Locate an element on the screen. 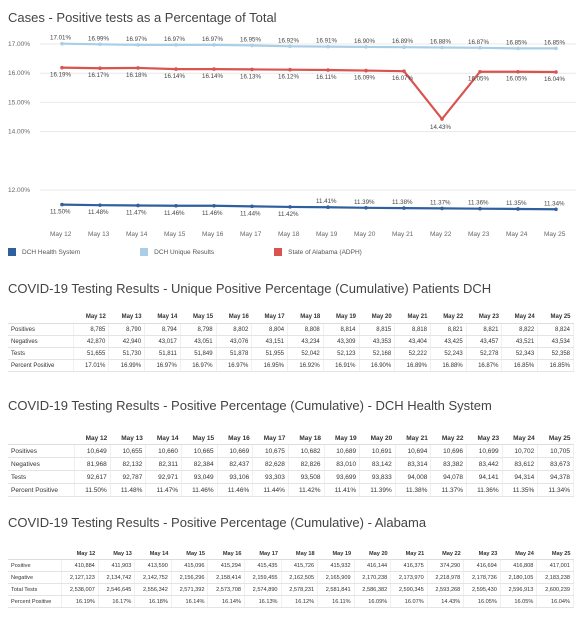 This screenshot has height=624, width=584. table-cell: 93,303 is located at coordinates (270, 477).